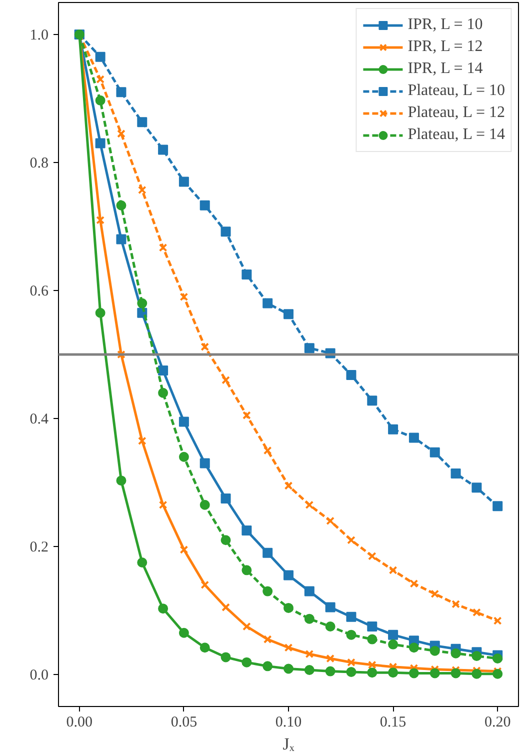 Image resolution: width=522 pixels, height=756 pixels. What do you see at coordinates (184, 722) in the screenshot?
I see `x-tick-label: 0.05` at bounding box center [184, 722].